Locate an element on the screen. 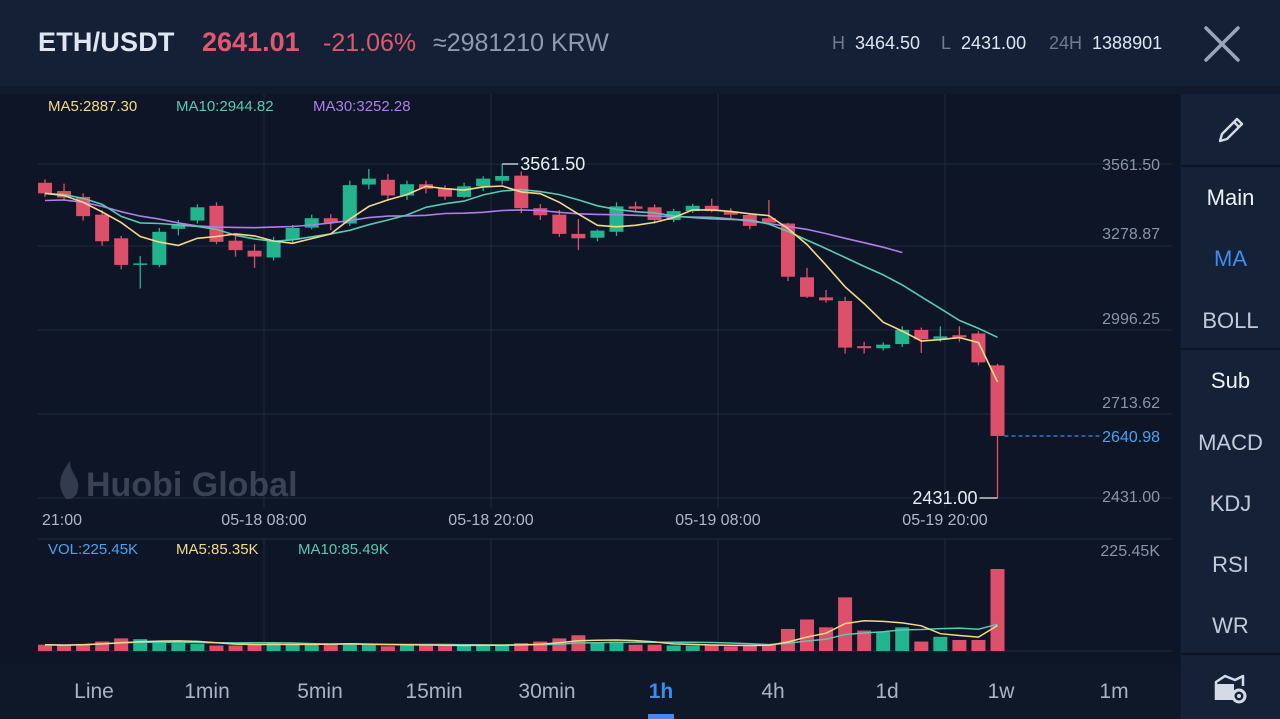 This screenshot has height=719, width=1280. low-stat: L 2431.00 is located at coordinates (983, 43).